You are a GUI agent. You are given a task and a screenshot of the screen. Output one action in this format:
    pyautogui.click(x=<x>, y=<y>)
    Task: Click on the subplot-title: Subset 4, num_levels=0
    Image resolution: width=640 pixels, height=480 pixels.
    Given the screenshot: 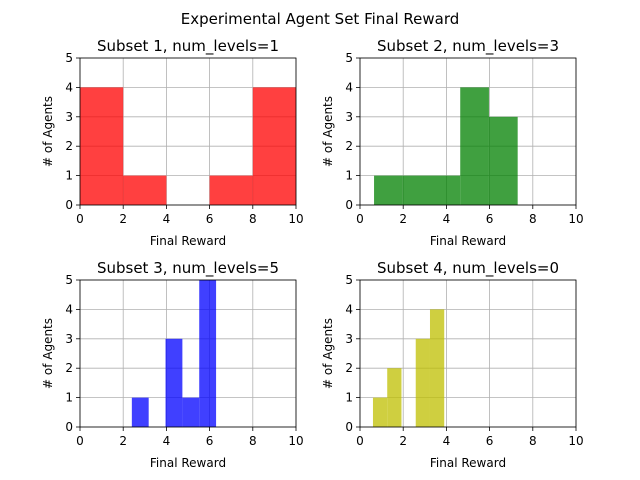 What is the action you would take?
    pyautogui.click(x=468, y=268)
    